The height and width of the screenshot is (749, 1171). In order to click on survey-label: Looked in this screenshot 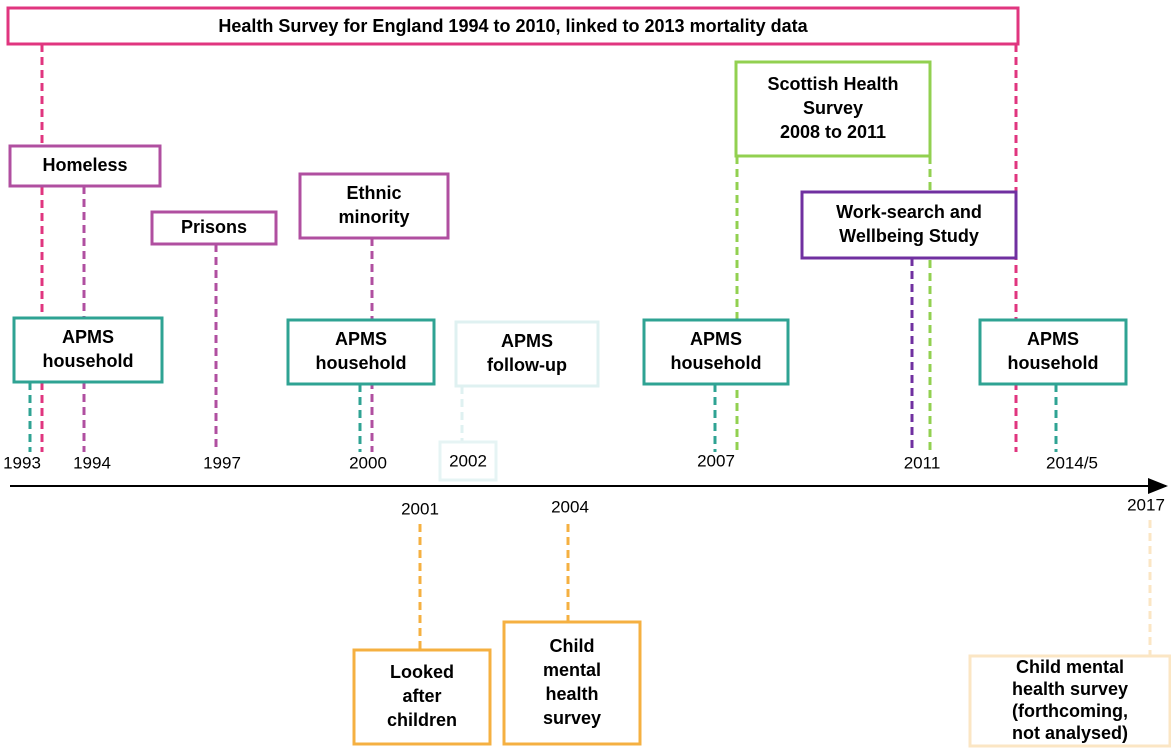, I will do `click(422, 672)`.